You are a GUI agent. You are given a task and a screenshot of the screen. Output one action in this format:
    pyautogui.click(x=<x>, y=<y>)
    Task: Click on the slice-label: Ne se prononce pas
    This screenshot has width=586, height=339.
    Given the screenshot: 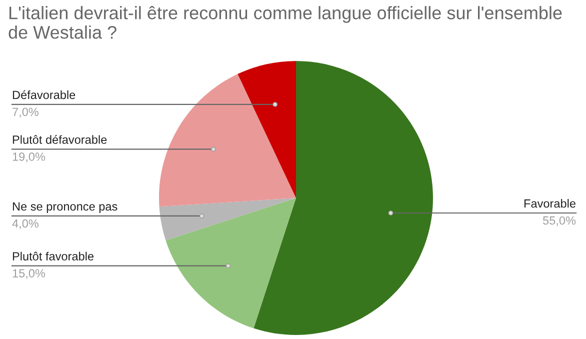 What is the action you would take?
    pyautogui.click(x=65, y=207)
    